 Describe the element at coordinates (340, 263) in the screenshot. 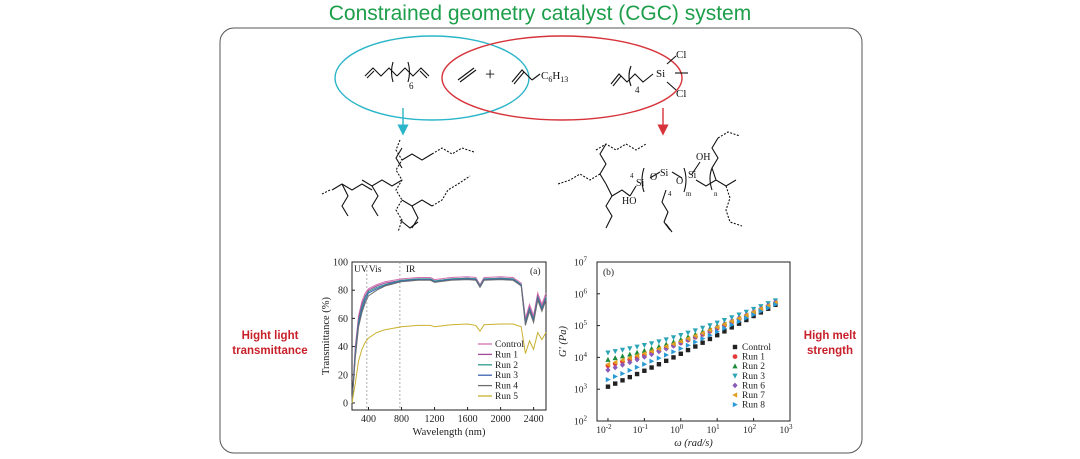

I see `y-tick-label-a: 100` at that location.